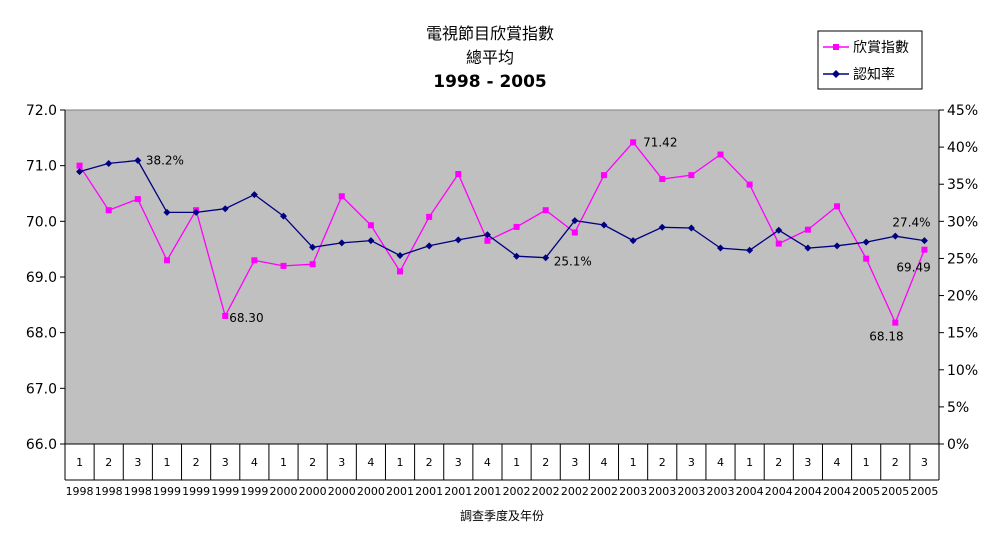 This screenshot has width=993, height=545. I want to click on y2-tick-label: 0%, so click(958, 445).